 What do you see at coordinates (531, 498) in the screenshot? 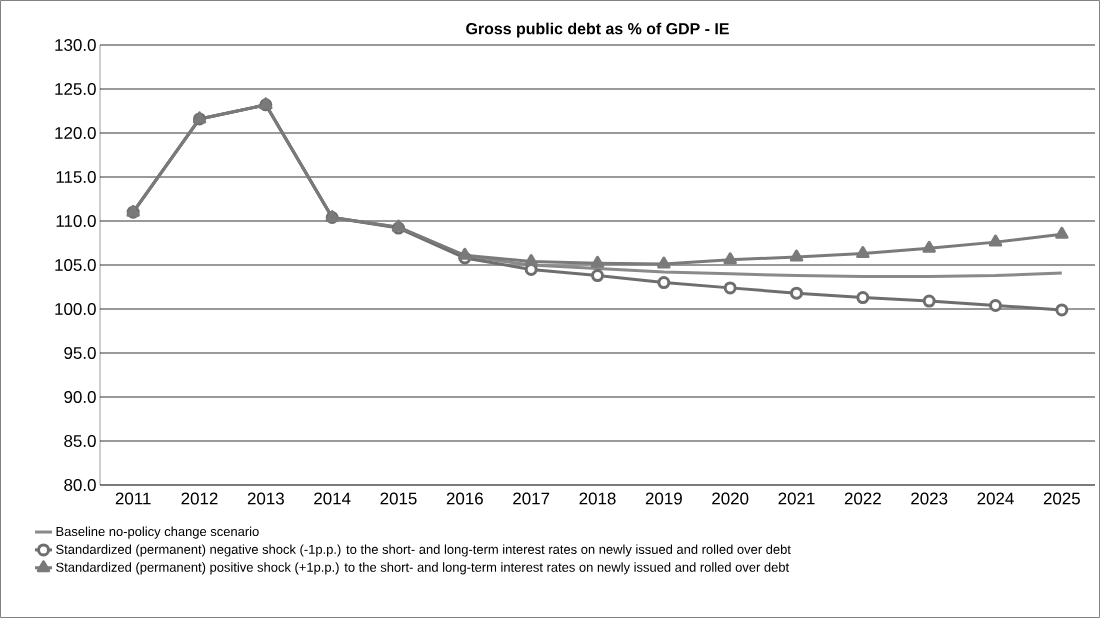
I see `x-tick-label: 2017` at bounding box center [531, 498].